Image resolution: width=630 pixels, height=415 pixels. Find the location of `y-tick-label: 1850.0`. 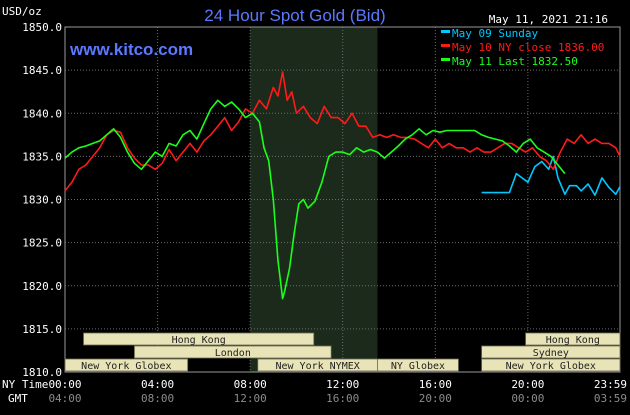

y-tick-label: 1850.0 is located at coordinates (42, 27).